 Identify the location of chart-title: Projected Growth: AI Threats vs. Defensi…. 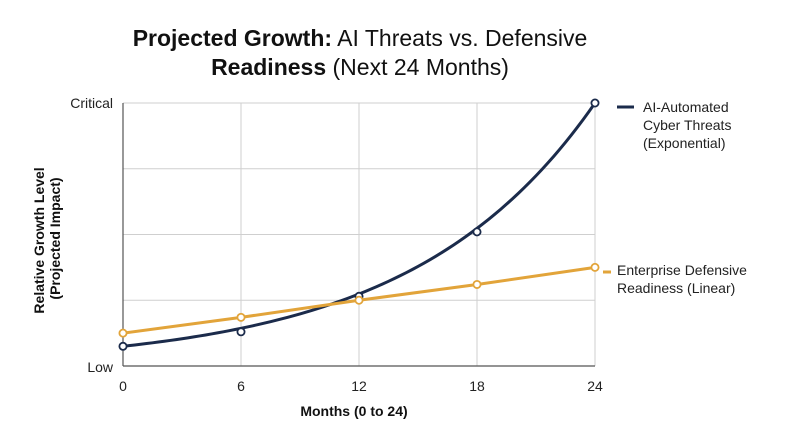
(360, 53).